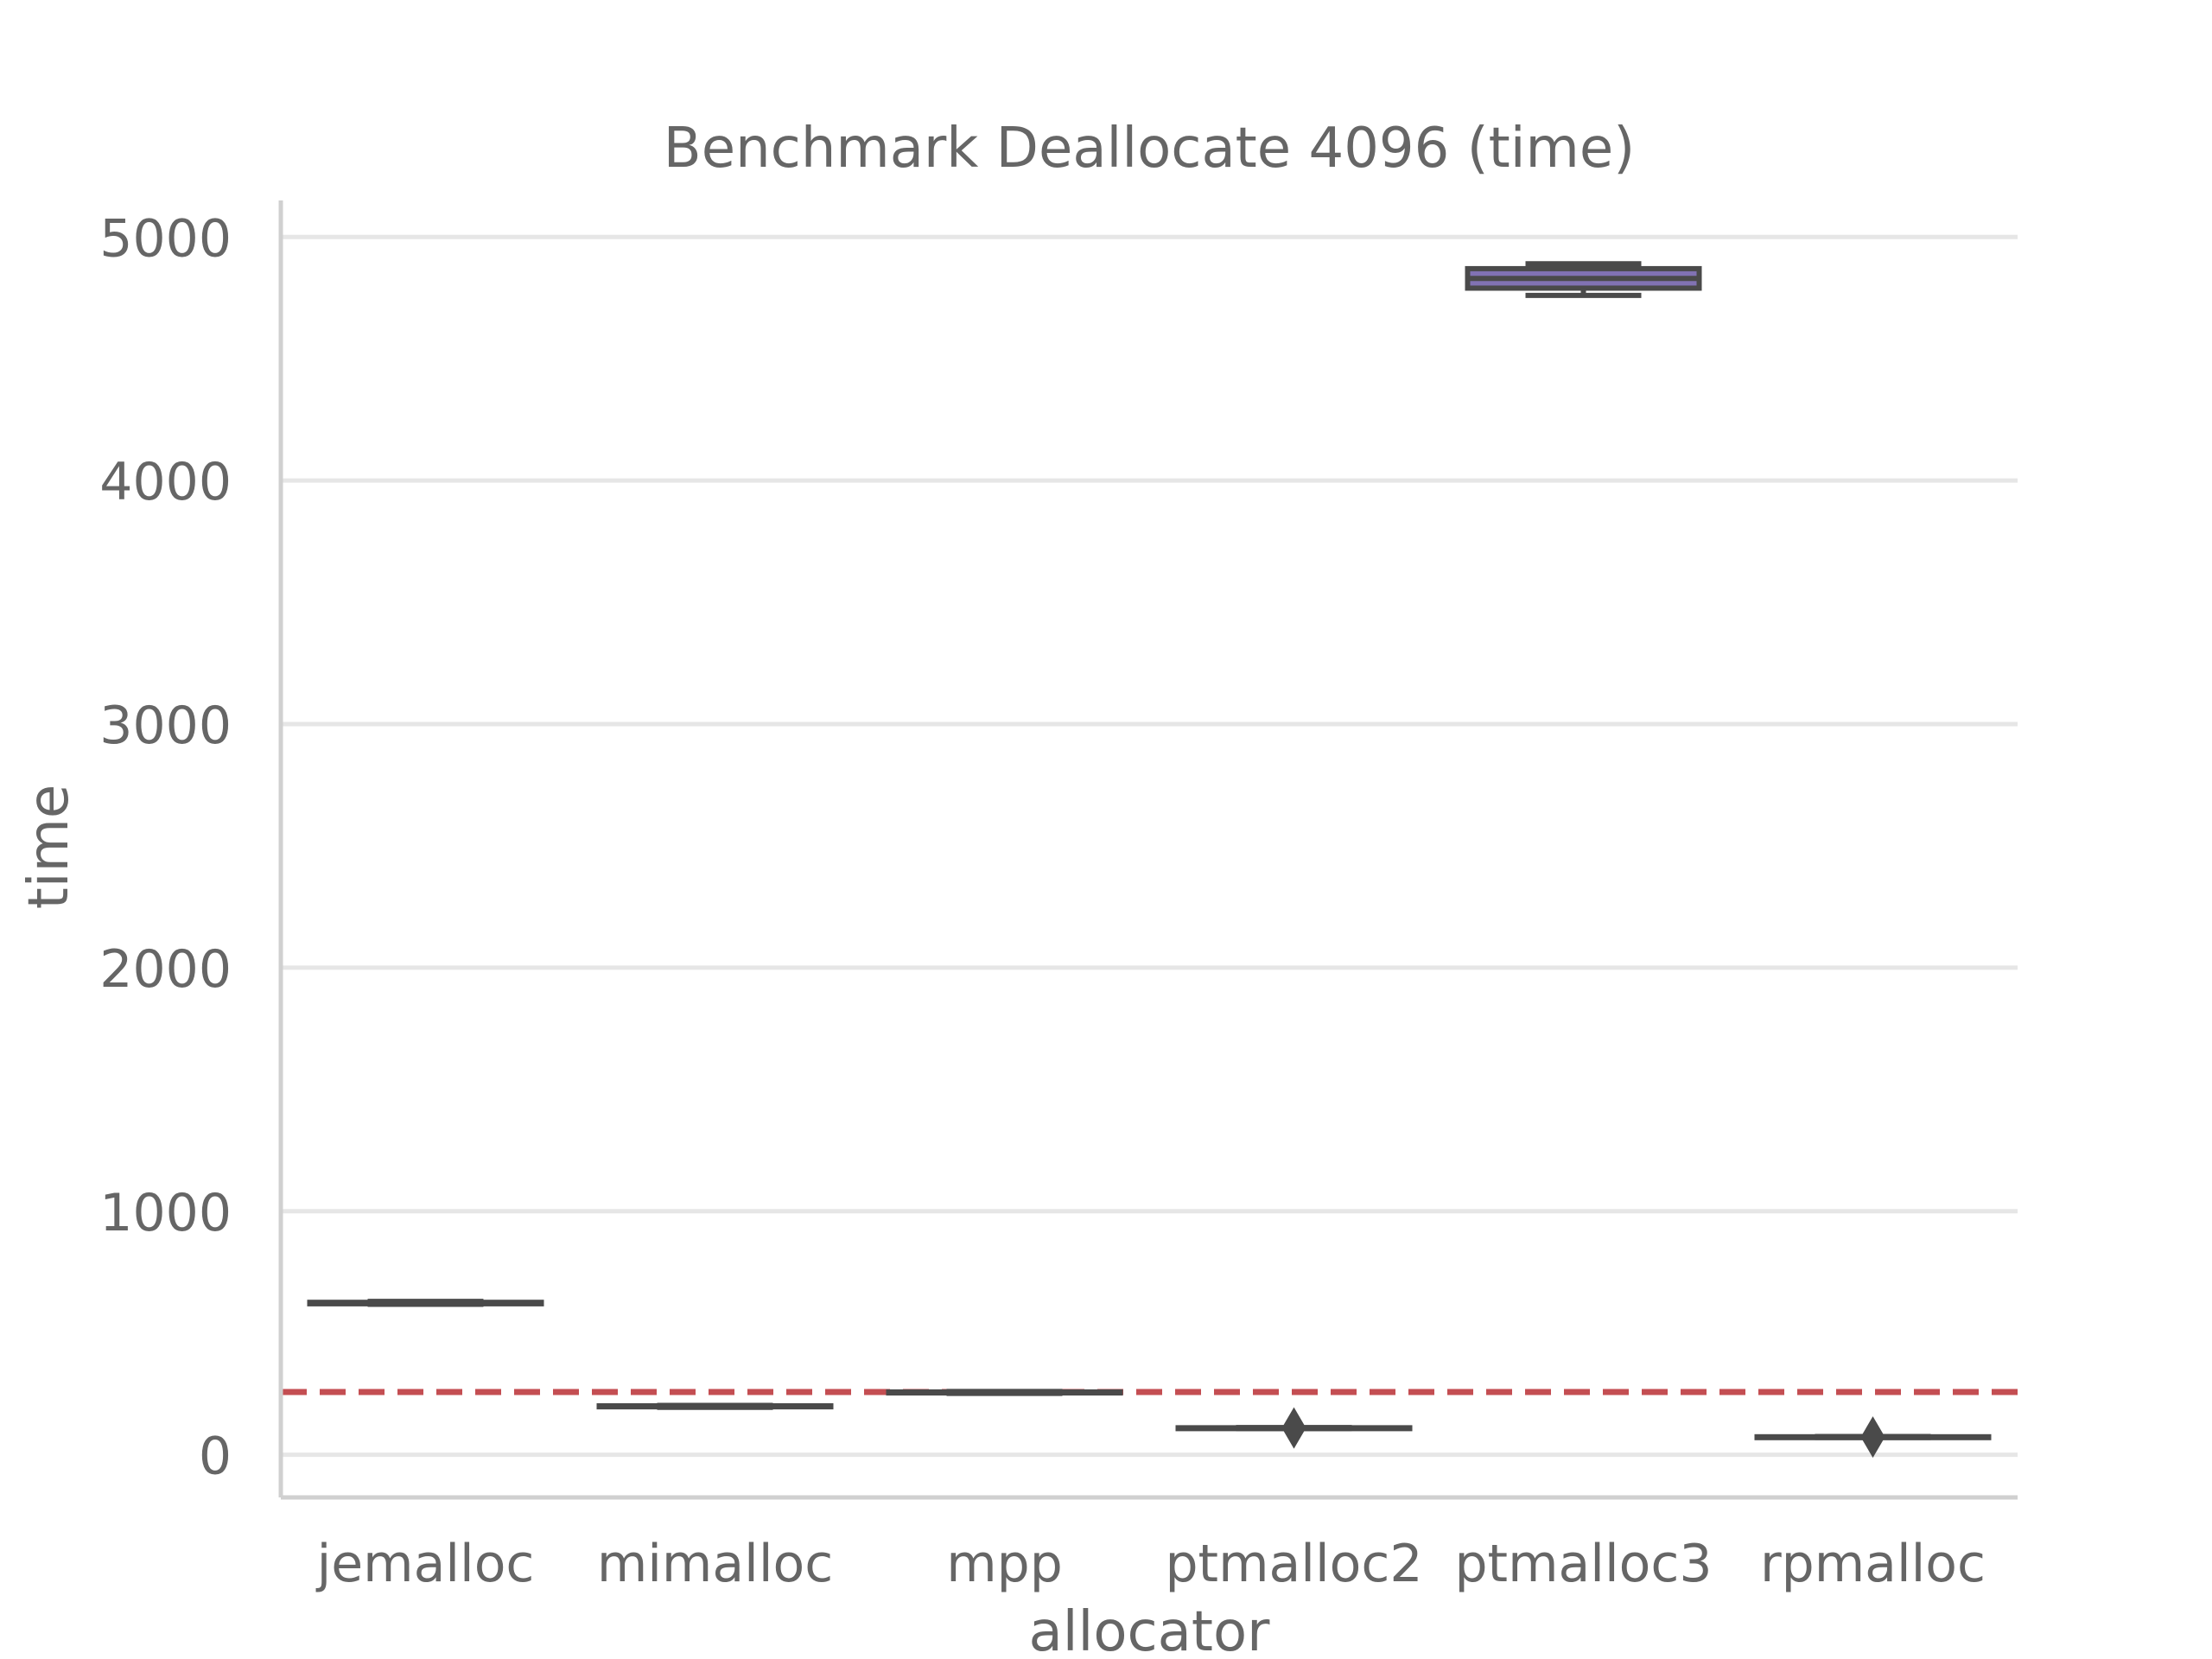  Describe the element at coordinates (215, 1457) in the screenshot. I see `y-tick-label-0: 0` at that location.